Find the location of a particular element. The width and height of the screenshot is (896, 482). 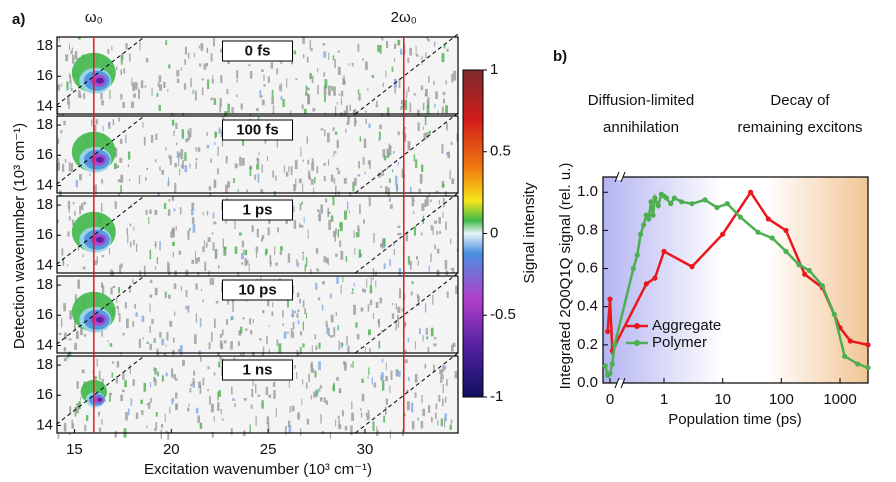

x-axis-label: Excitation wavenumber (10³ cm⁻¹) is located at coordinates (258, 469).